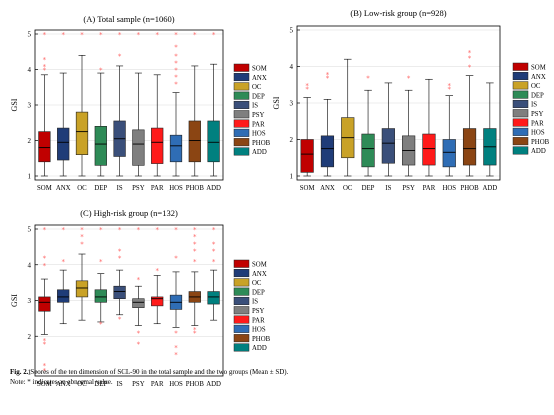 This screenshot has width=554, height=415. Describe the element at coordinates (19, 372) in the screenshot. I see `caption-fig-label: Fig. 2.` at that location.